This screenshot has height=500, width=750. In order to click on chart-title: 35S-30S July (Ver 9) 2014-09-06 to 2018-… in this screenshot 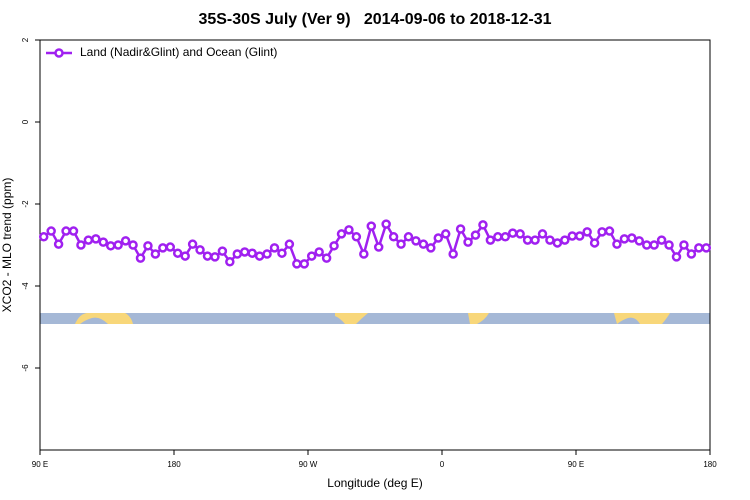, I will do `click(374, 19)`.